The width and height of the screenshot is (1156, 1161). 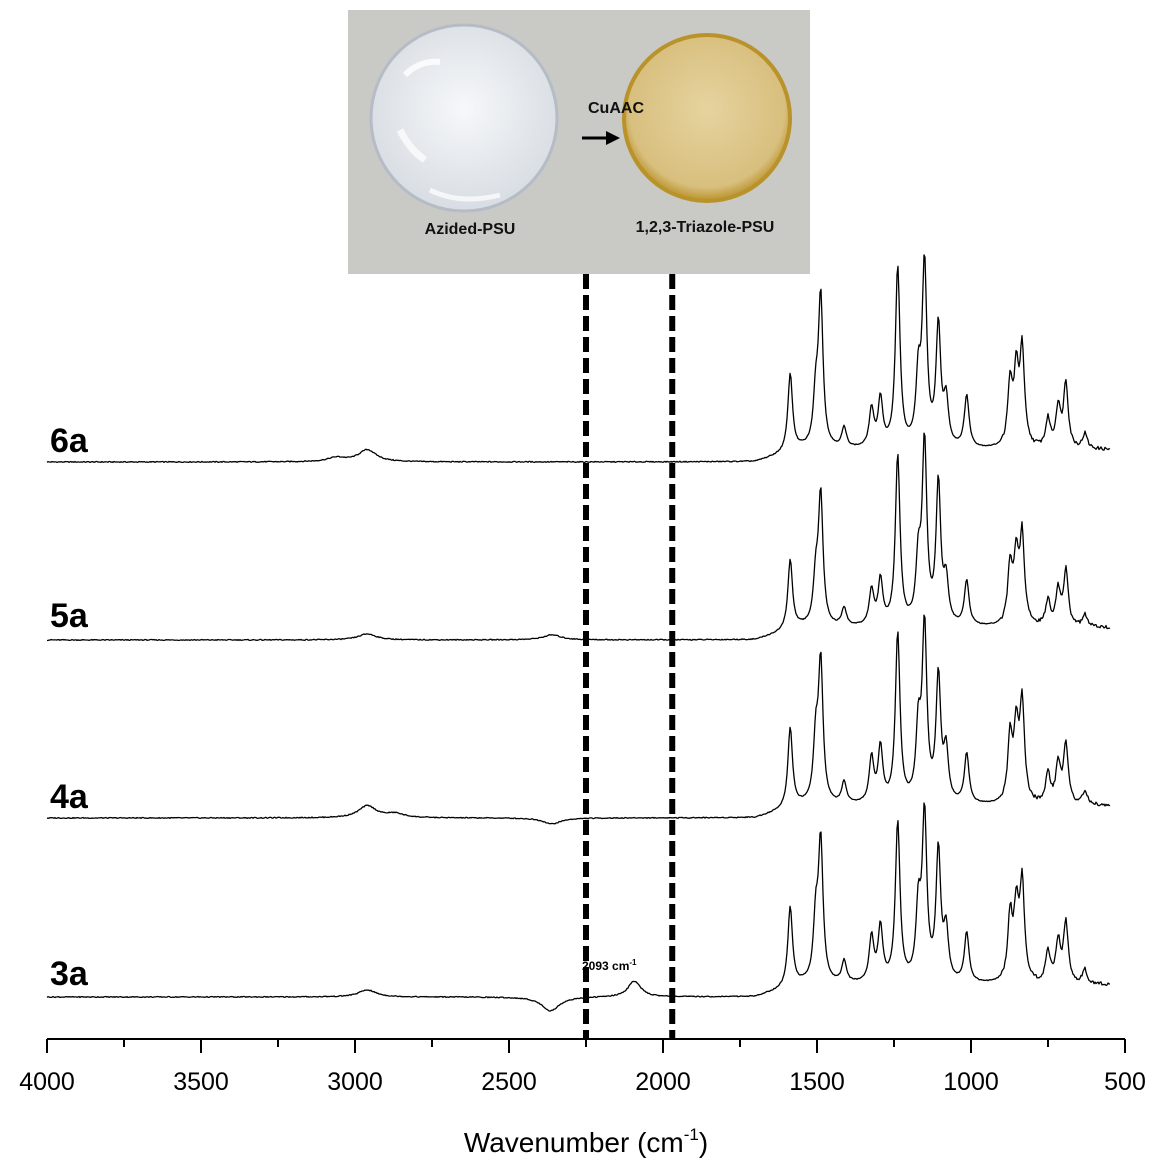 I want to click on x-tick-label: 2000, so click(x=663, y=1082).